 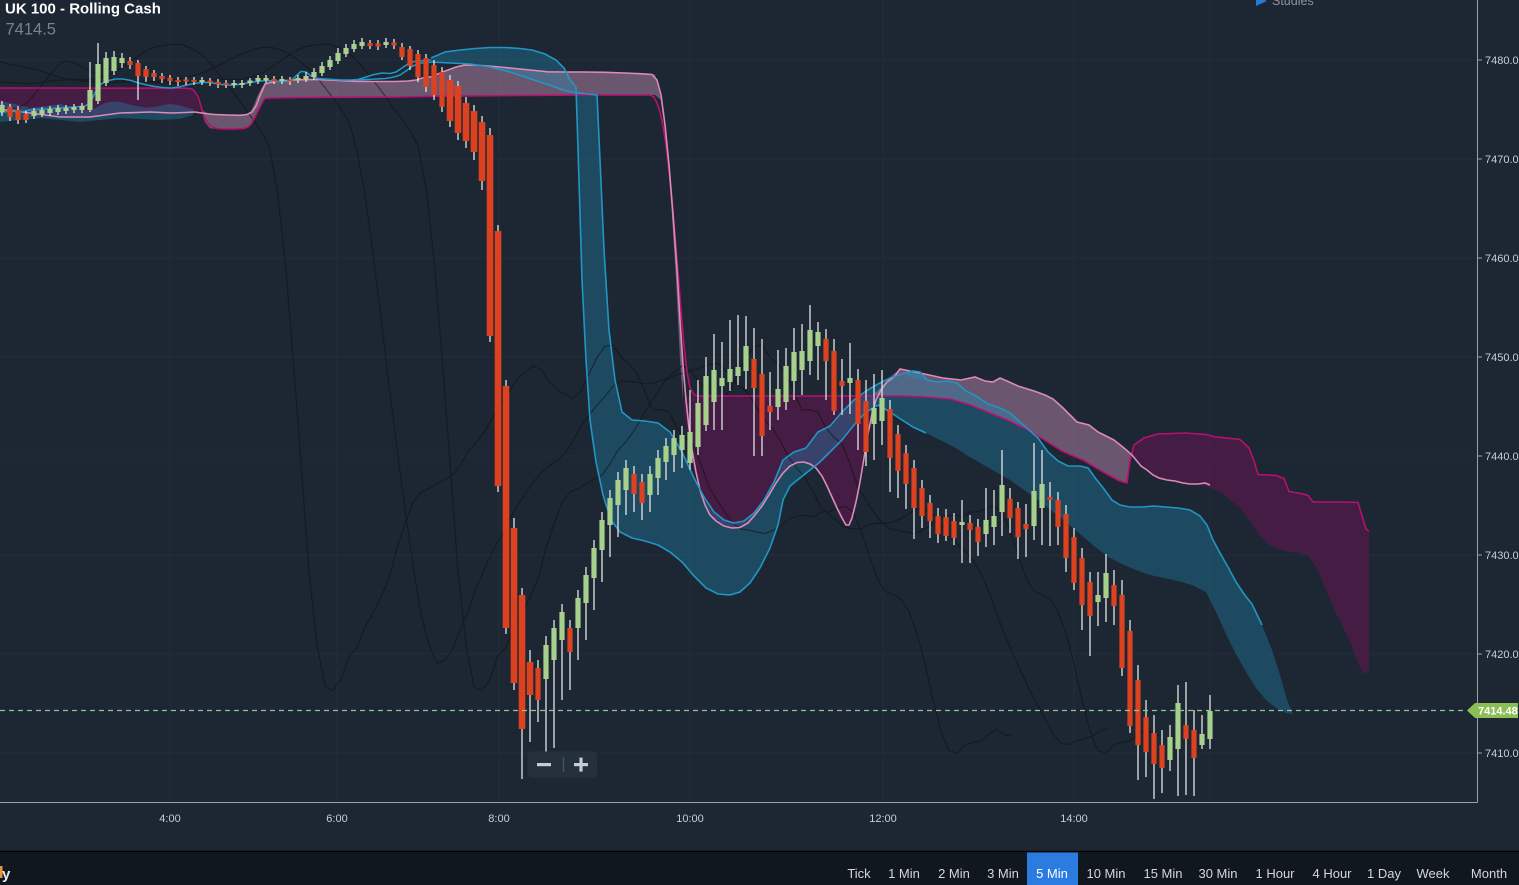 I want to click on svg-text: 7430.0, so click(x=1502, y=556).